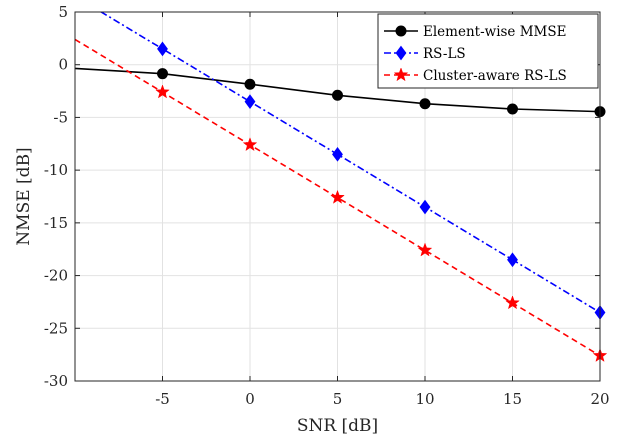 This screenshot has width=621, height=441. I want to click on y-tick-label: -10, so click(56, 170).